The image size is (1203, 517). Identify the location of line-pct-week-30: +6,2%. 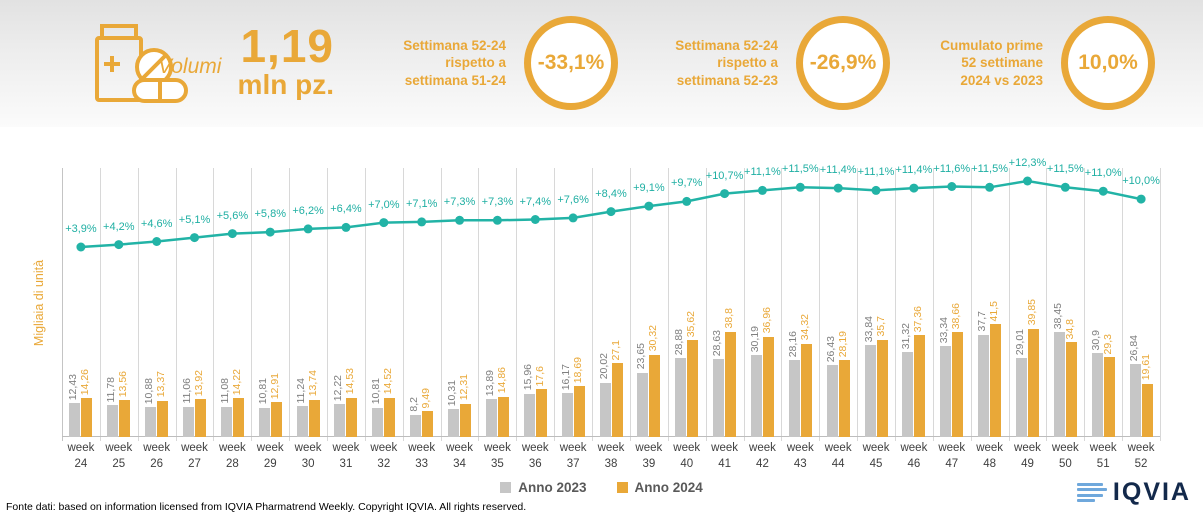
(308, 210).